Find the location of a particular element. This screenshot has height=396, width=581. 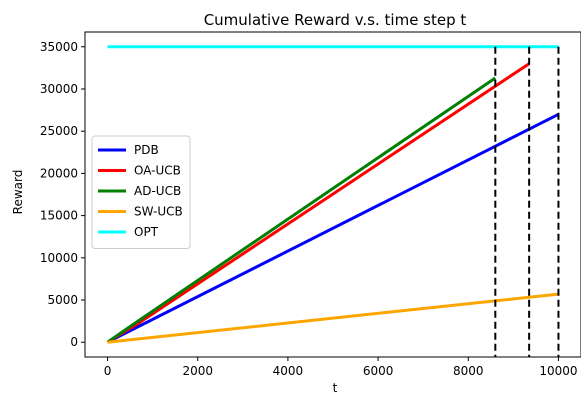

y-tick-label: 0 is located at coordinates (74, 342).